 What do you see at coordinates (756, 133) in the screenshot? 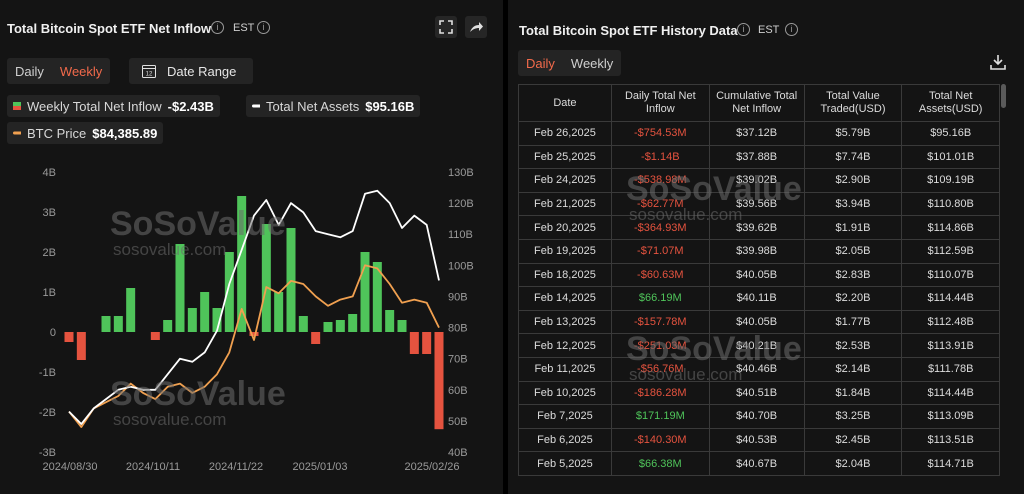
I see `cell-cumulative-inflow: $37.12B` at bounding box center [756, 133].